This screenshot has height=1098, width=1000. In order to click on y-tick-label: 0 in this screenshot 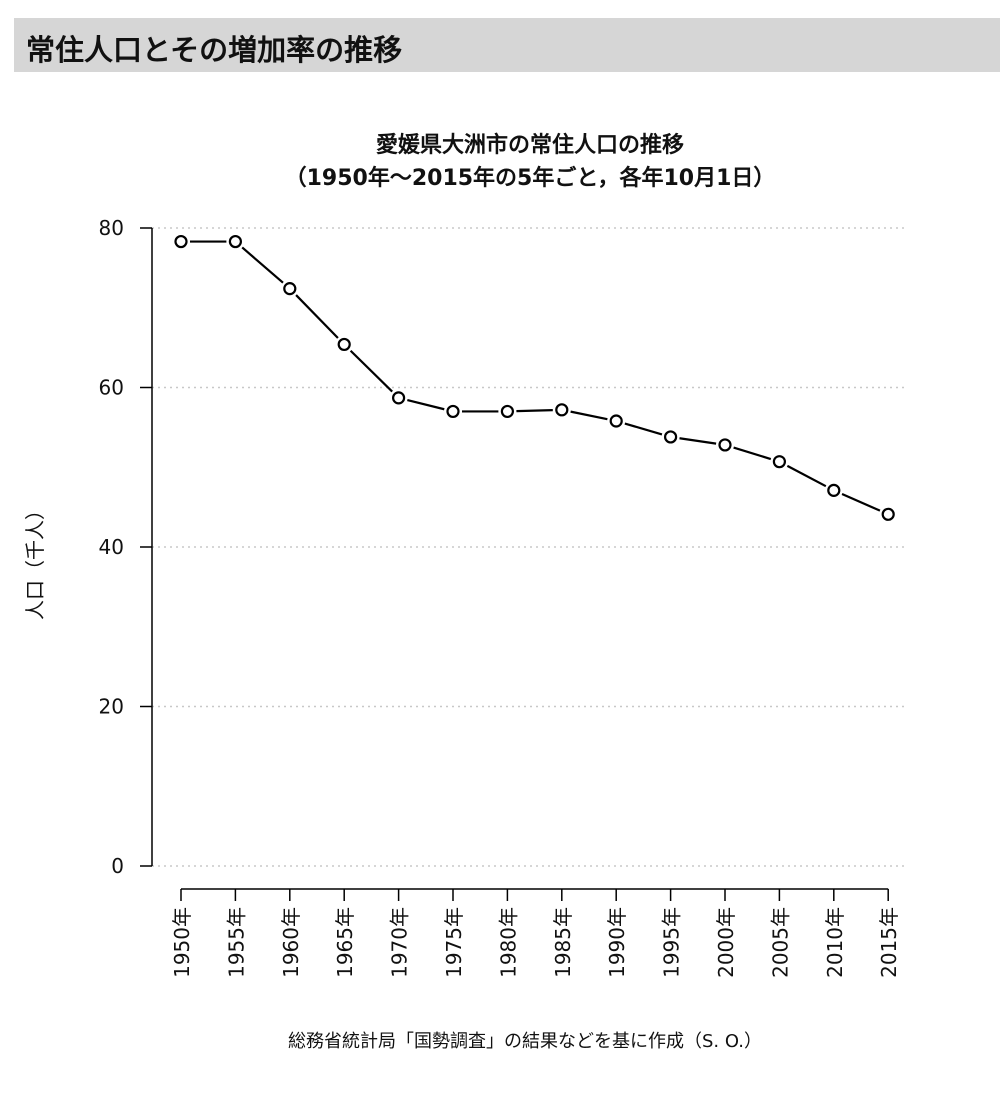, I will do `click(117, 866)`.